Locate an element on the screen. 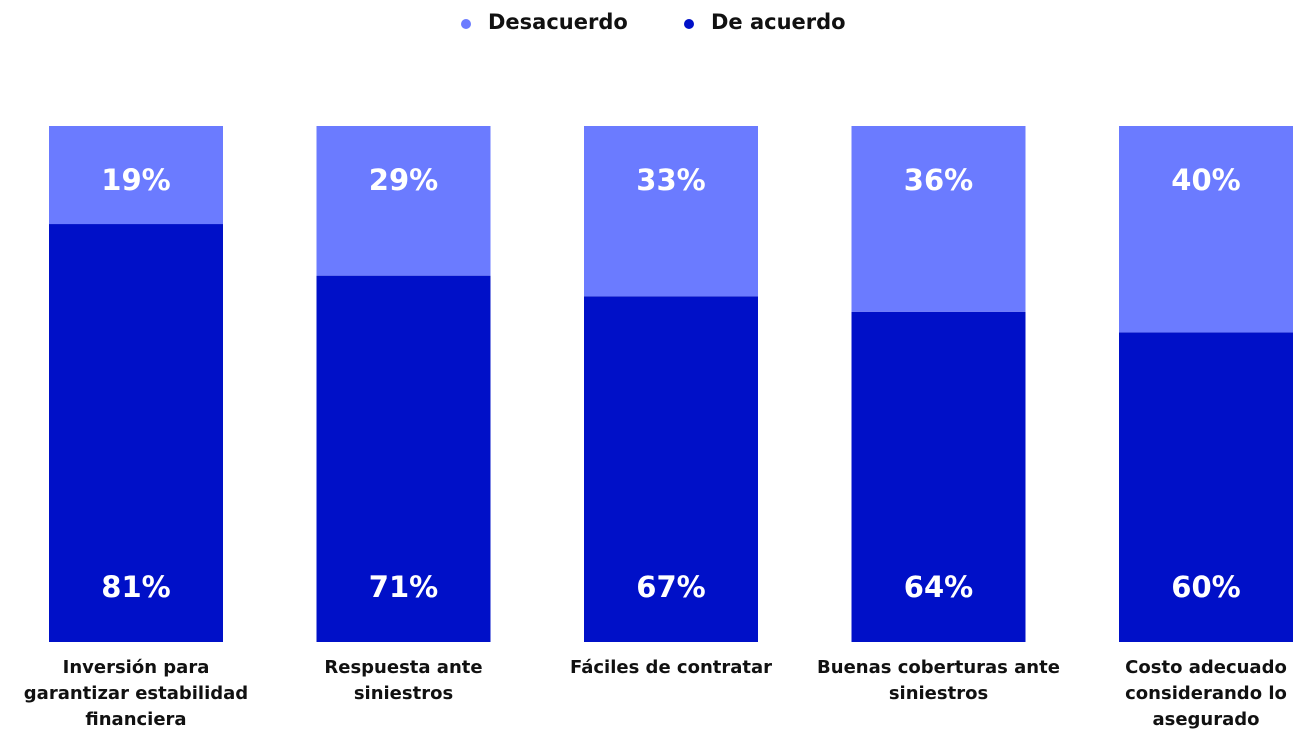  value-label: 33% is located at coordinates (670, 180).